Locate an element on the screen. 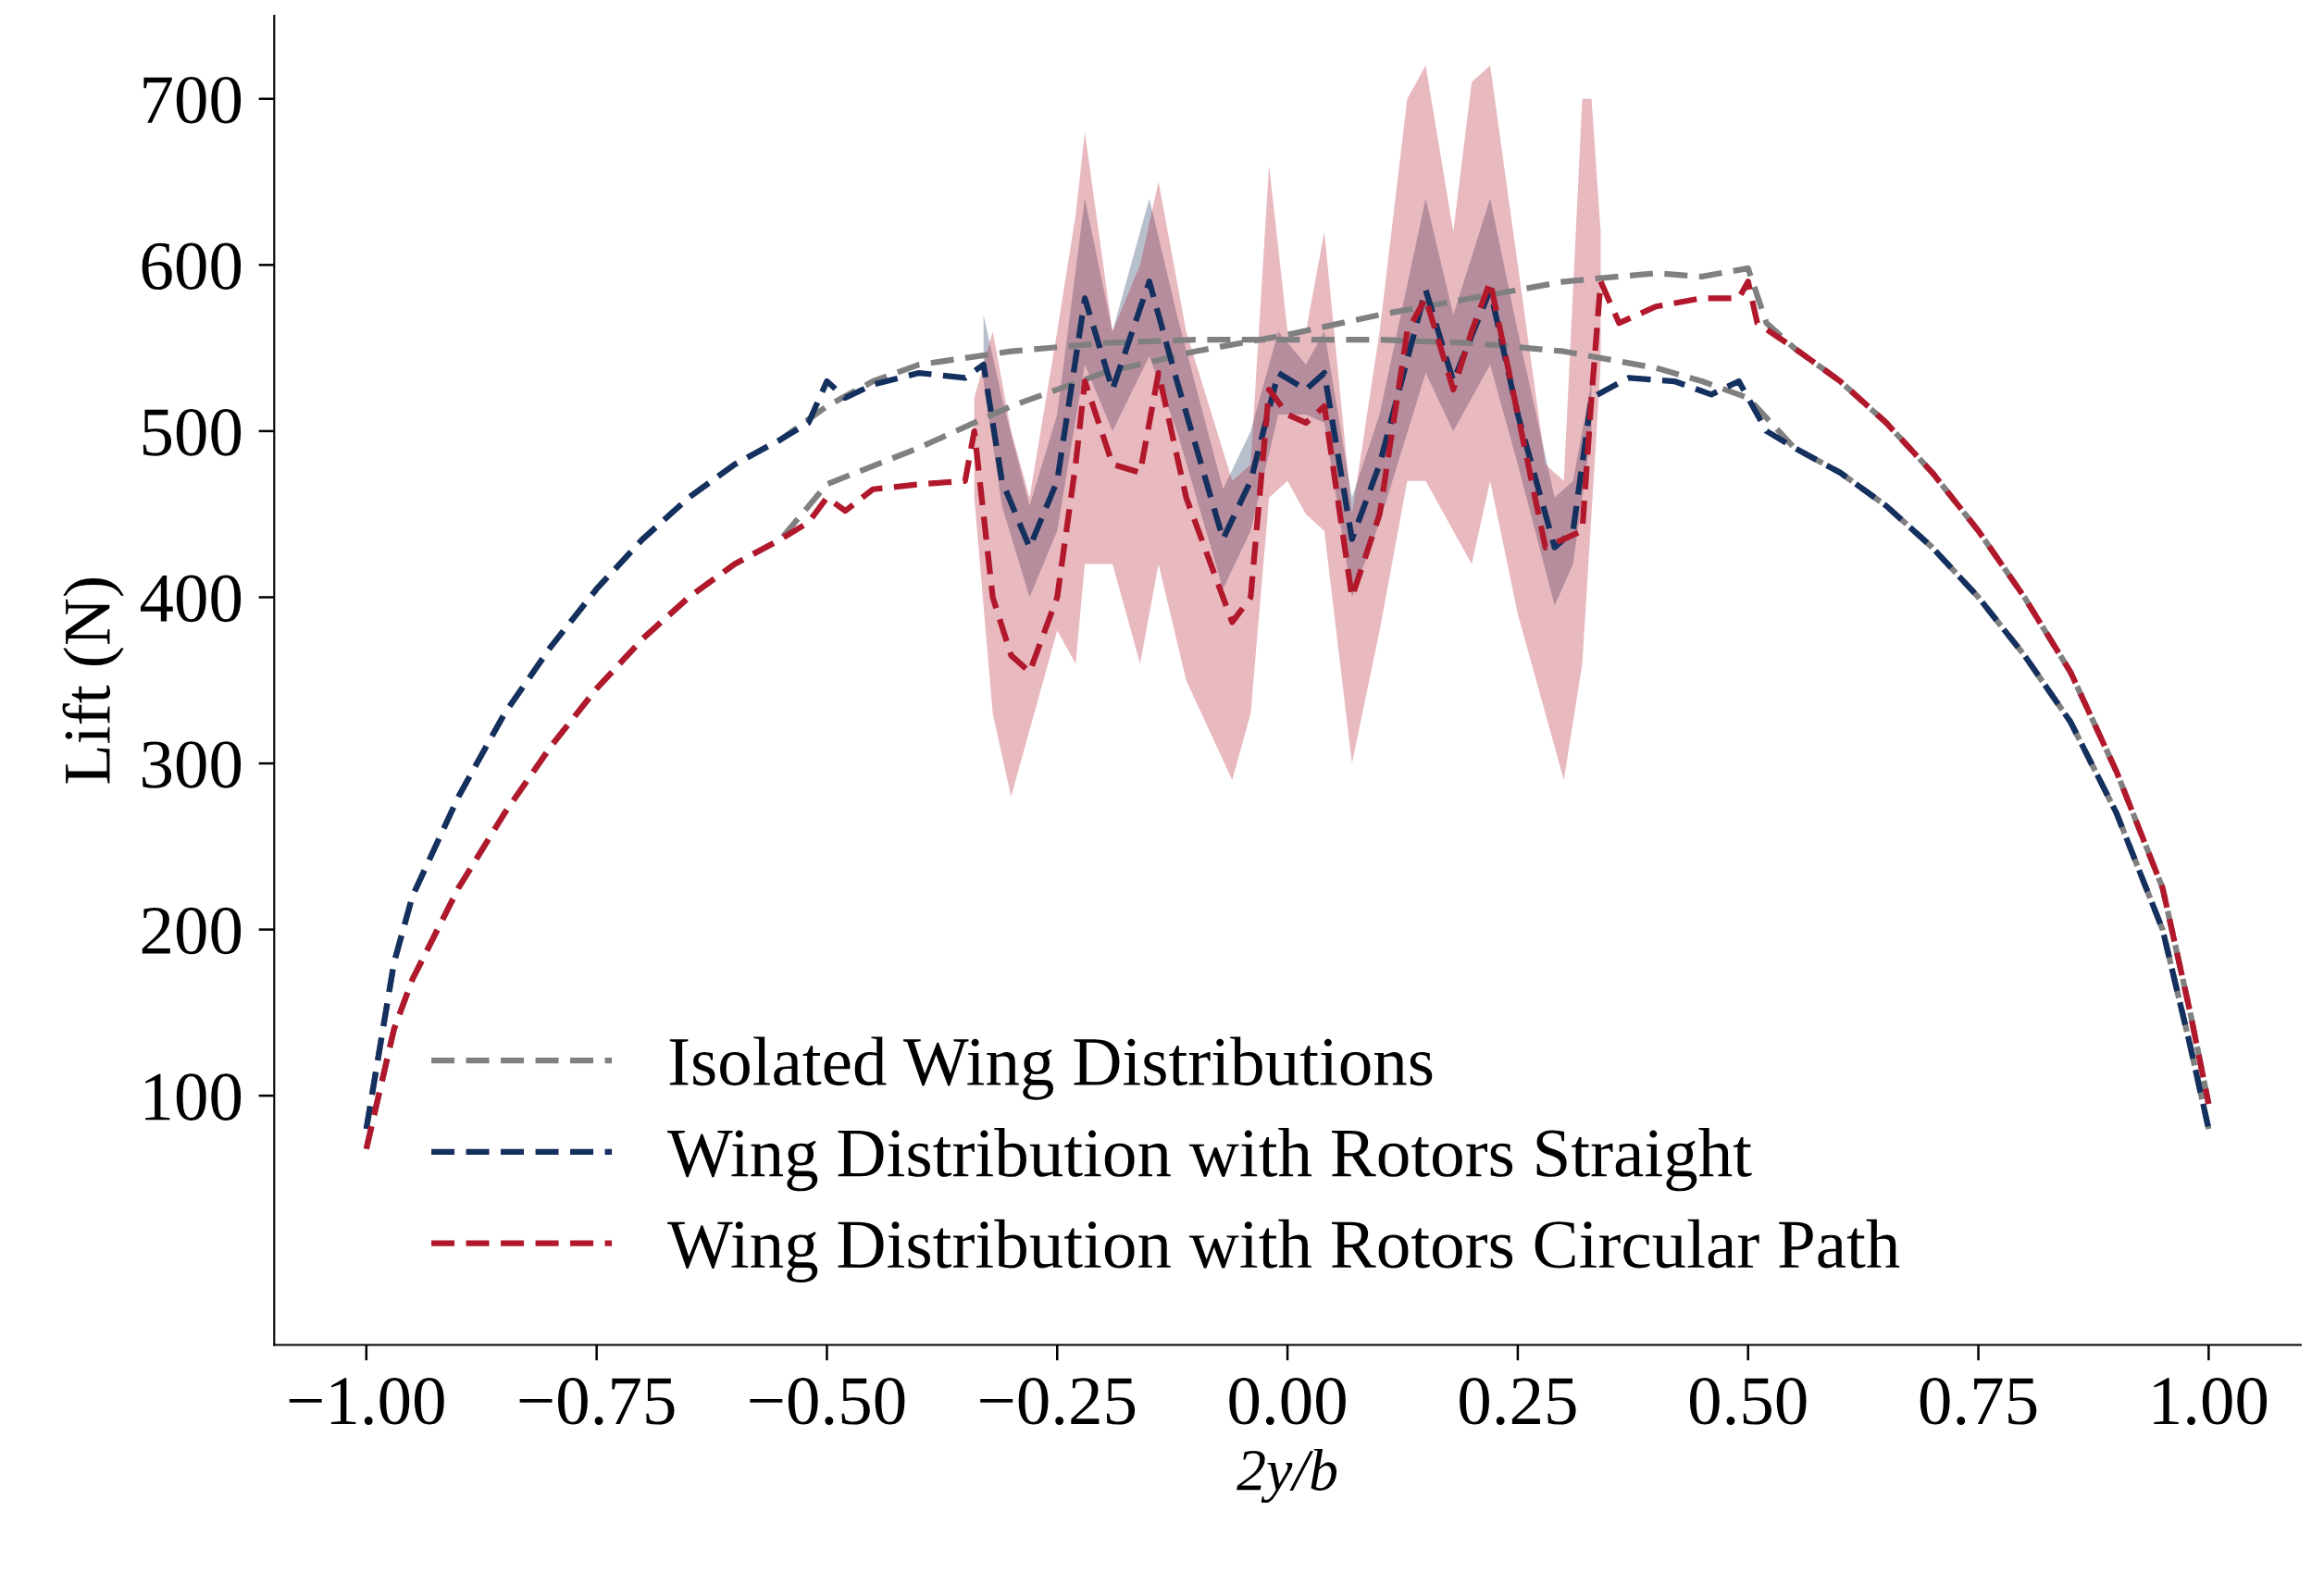 Image resolution: width=2324 pixels, height=1573 pixels. y-tick-label: 100 is located at coordinates (193, 1097).